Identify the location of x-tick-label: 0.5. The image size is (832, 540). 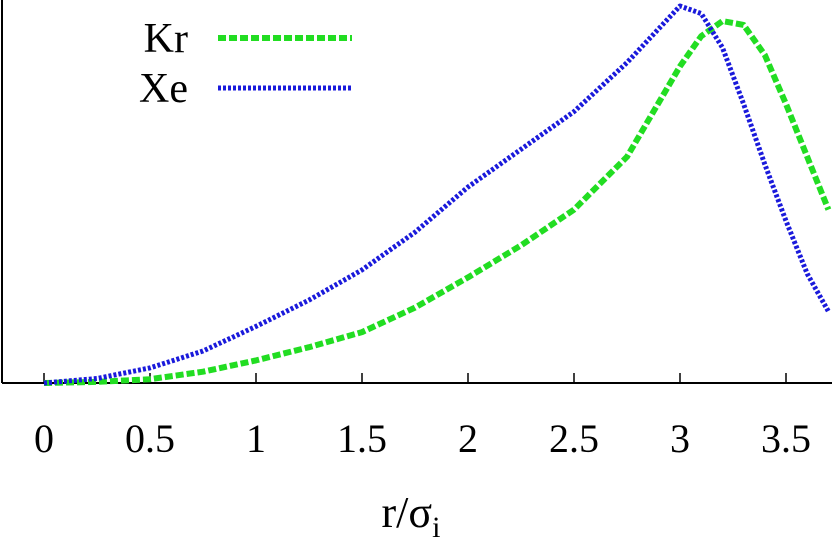
(150, 438).